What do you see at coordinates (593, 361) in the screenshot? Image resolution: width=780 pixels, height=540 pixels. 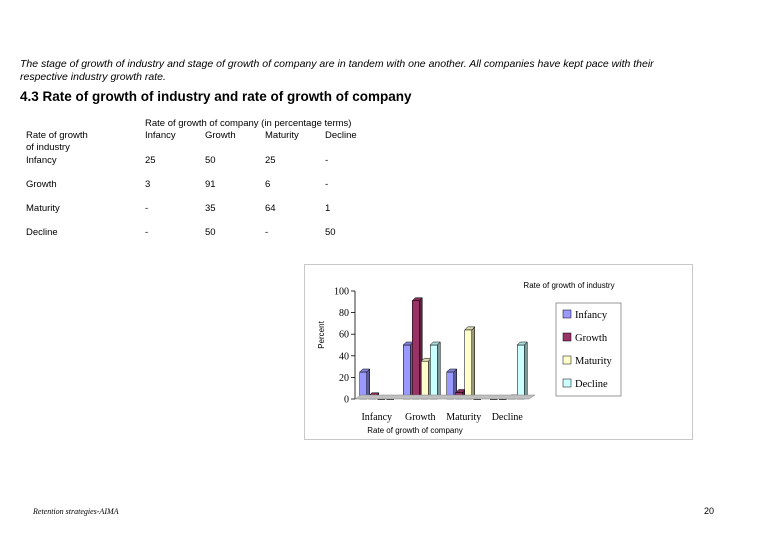 I see `legend-label: Maturity` at bounding box center [593, 361].